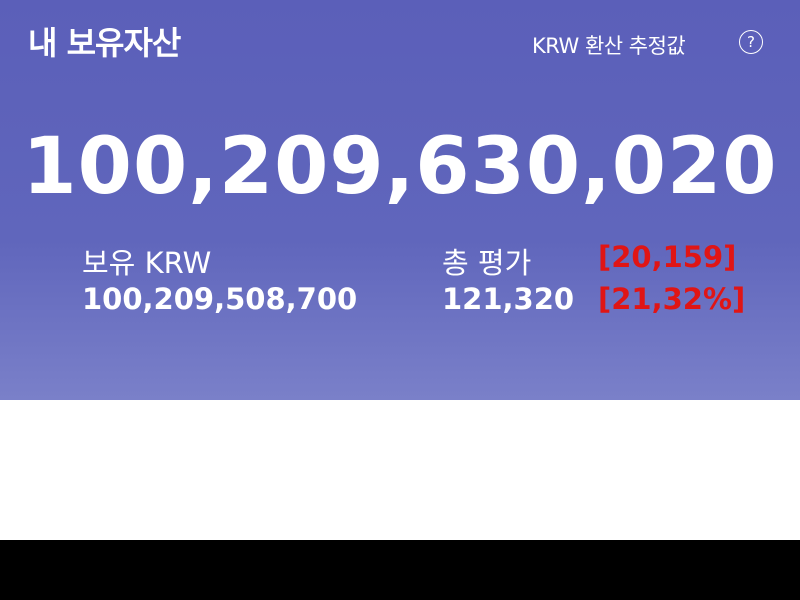  I want to click on question-circle-icon: ?, so click(751, 42).